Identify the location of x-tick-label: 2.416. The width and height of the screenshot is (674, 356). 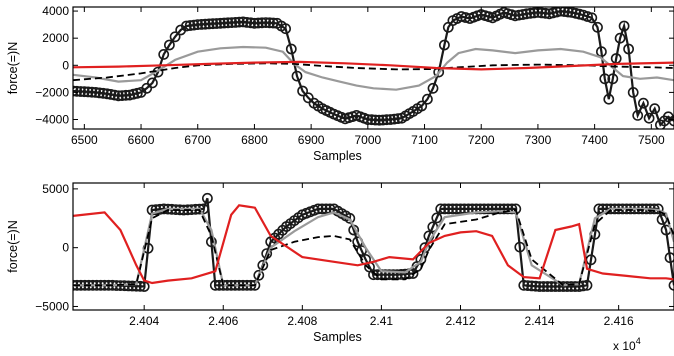
(619, 321).